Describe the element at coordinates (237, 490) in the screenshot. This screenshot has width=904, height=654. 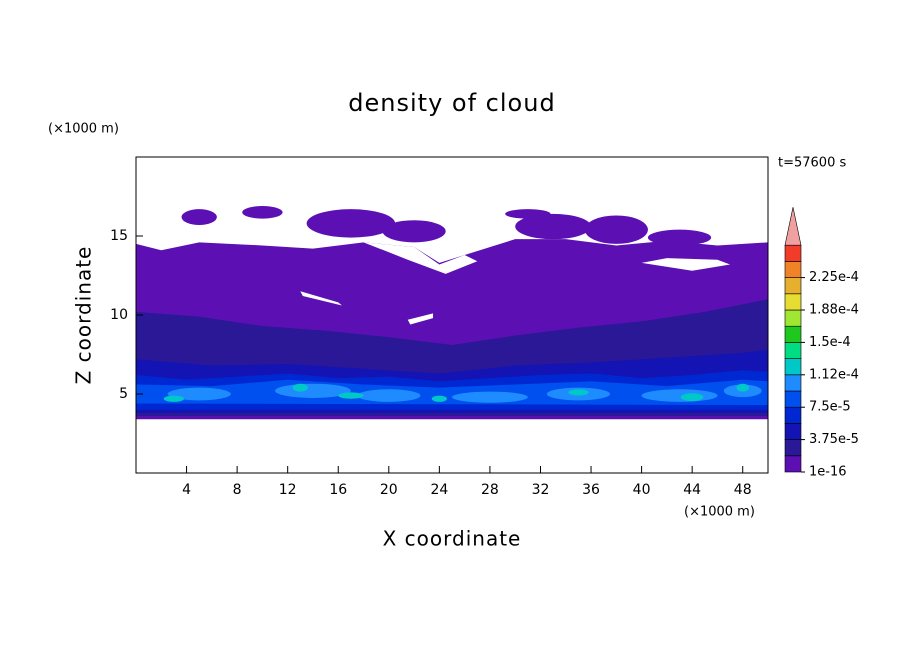
I see `x-tick-label: 8` at that location.